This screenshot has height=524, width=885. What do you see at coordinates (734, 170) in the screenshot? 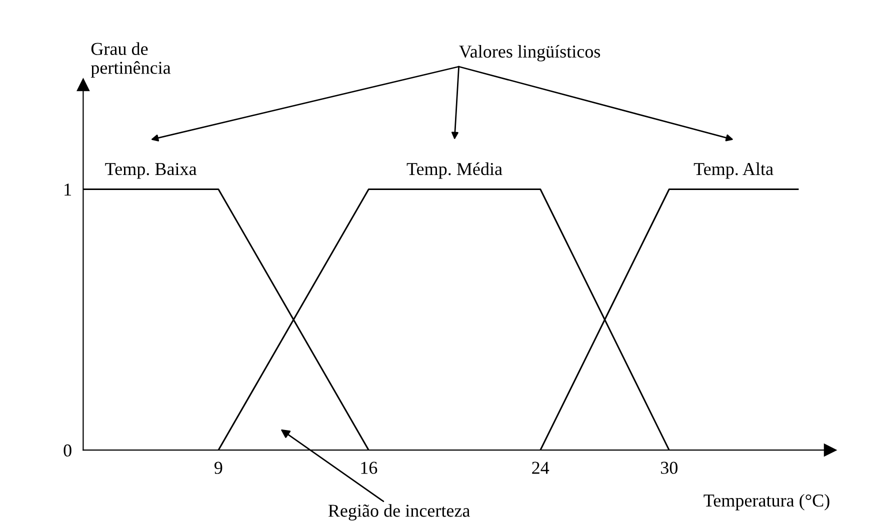
I see `series-label: Temp. Alta` at bounding box center [734, 170].